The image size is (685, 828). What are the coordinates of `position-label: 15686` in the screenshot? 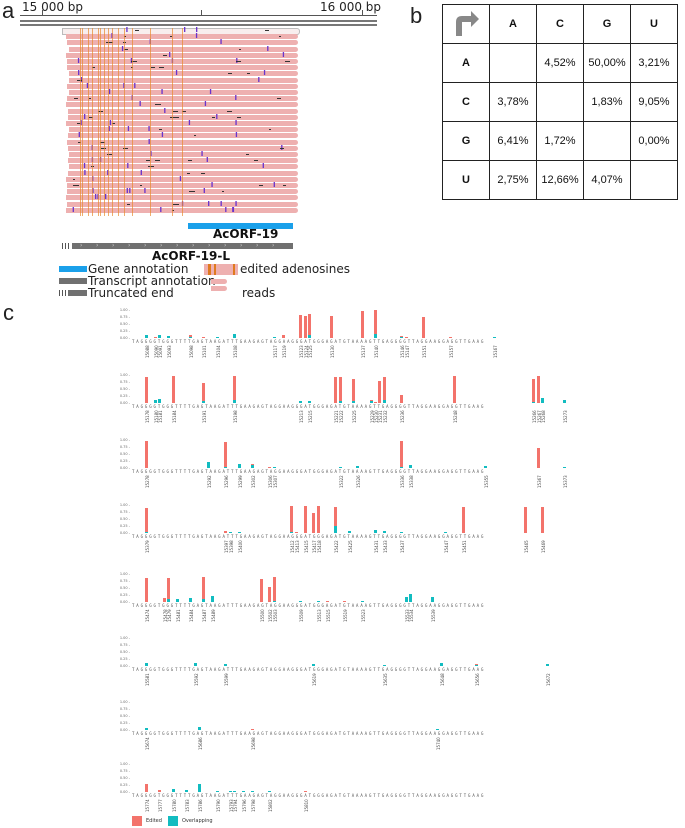 It's located at (200, 743).